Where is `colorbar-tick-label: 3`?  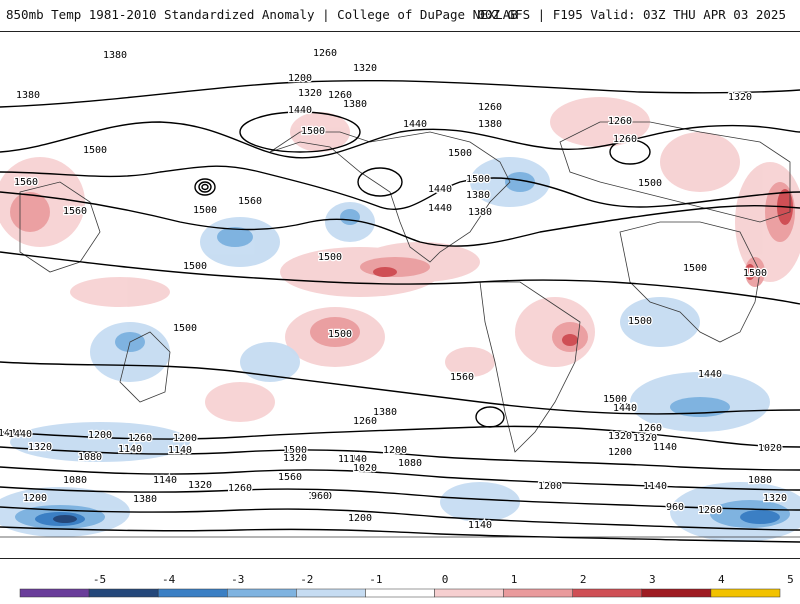 colorbar-tick-label: 3 is located at coordinates (652, 579).